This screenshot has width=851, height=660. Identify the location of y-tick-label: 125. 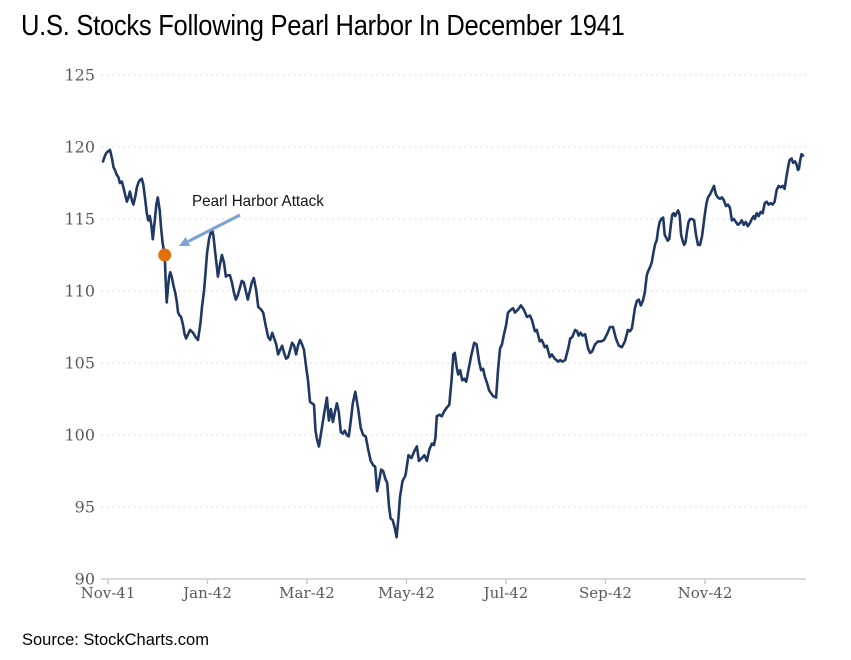
(79, 75).